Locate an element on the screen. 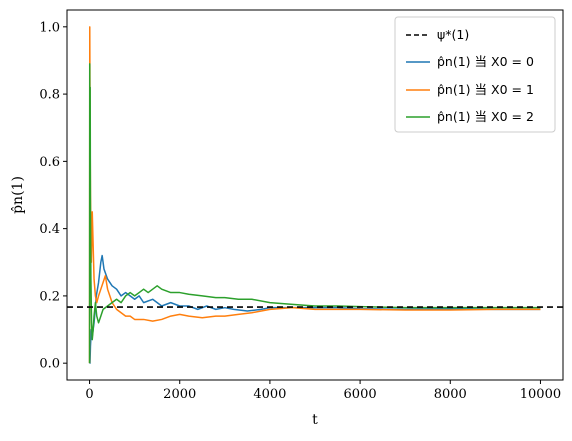 Image resolution: width=572 pixels, height=441 pixels. legend-label-series-0: p̂n(1) 当 X0 = 0 is located at coordinates (485, 61).